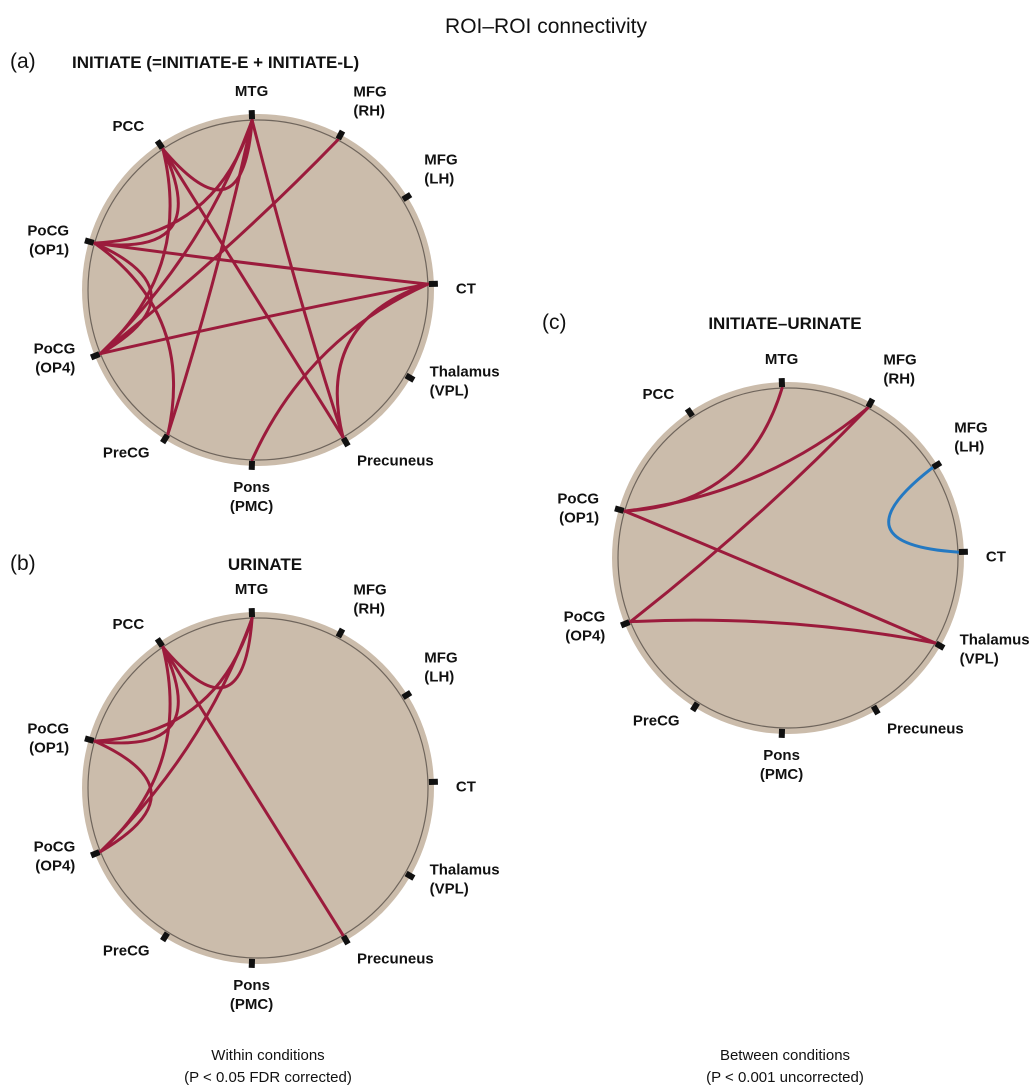 The width and height of the screenshot is (1033, 1092). What do you see at coordinates (382, 360) in the screenshot?
I see `connection-ct-precuneus` at bounding box center [382, 360].